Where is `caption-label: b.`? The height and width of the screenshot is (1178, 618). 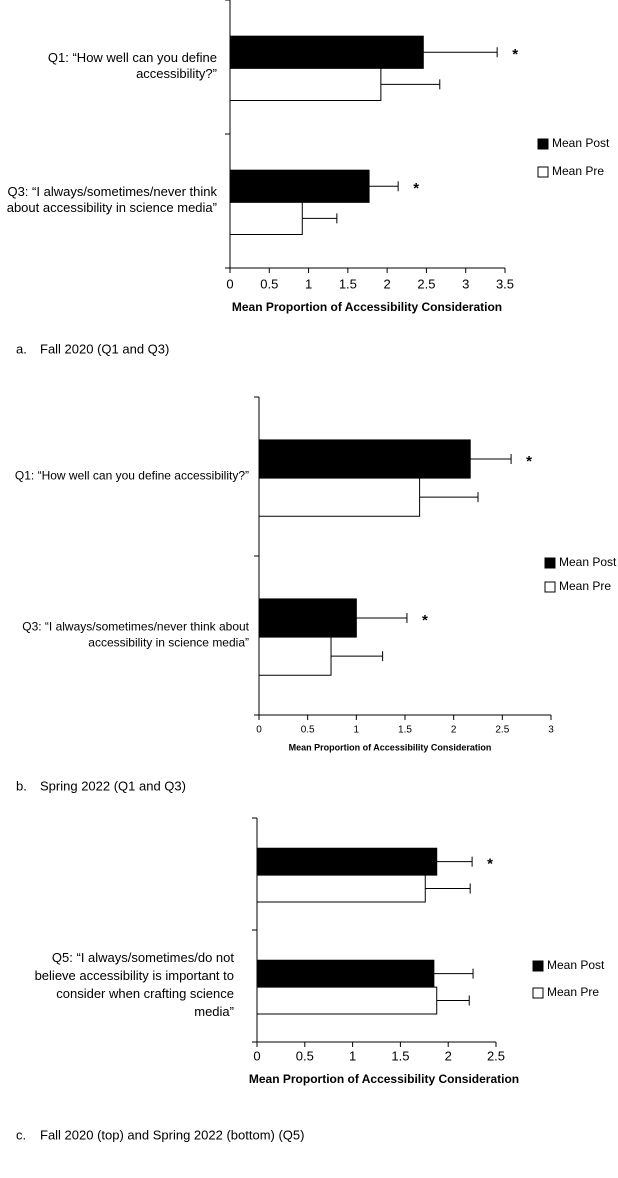 caption-label: b. is located at coordinates (21, 785).